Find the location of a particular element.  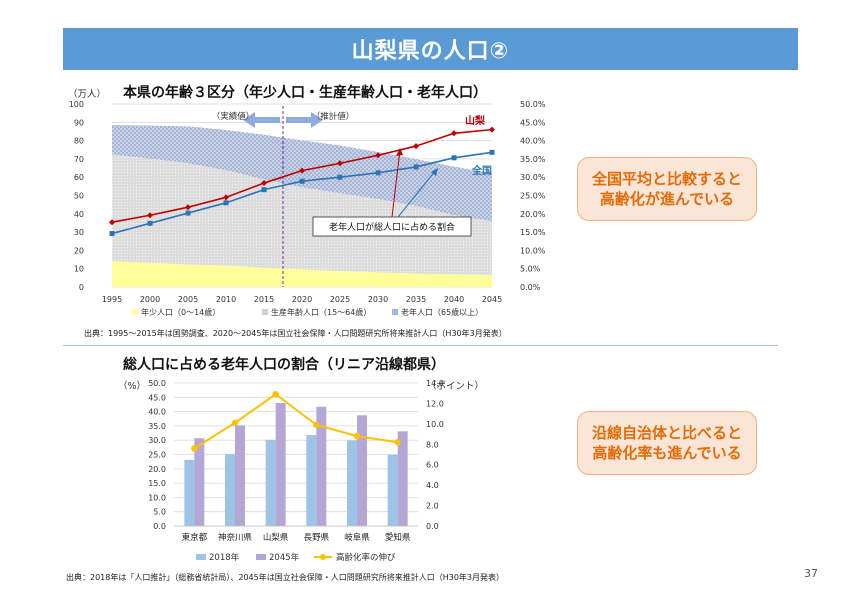

chart1-y-tick: 20 is located at coordinates (79, 250).